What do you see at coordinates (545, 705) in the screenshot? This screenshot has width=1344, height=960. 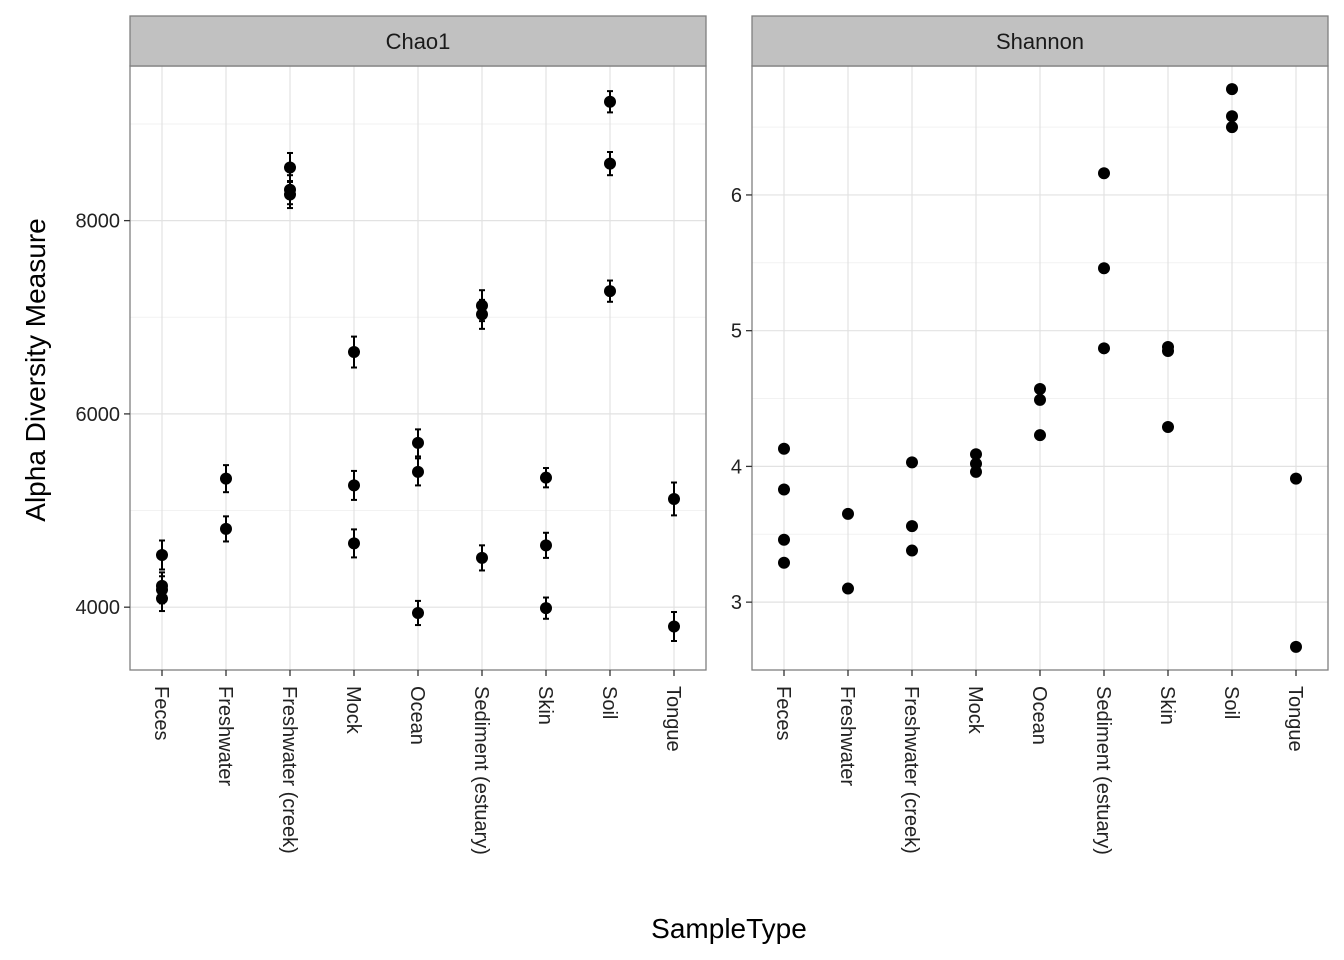 I see `chao1-x-tick-label: Skin` at bounding box center [545, 705].